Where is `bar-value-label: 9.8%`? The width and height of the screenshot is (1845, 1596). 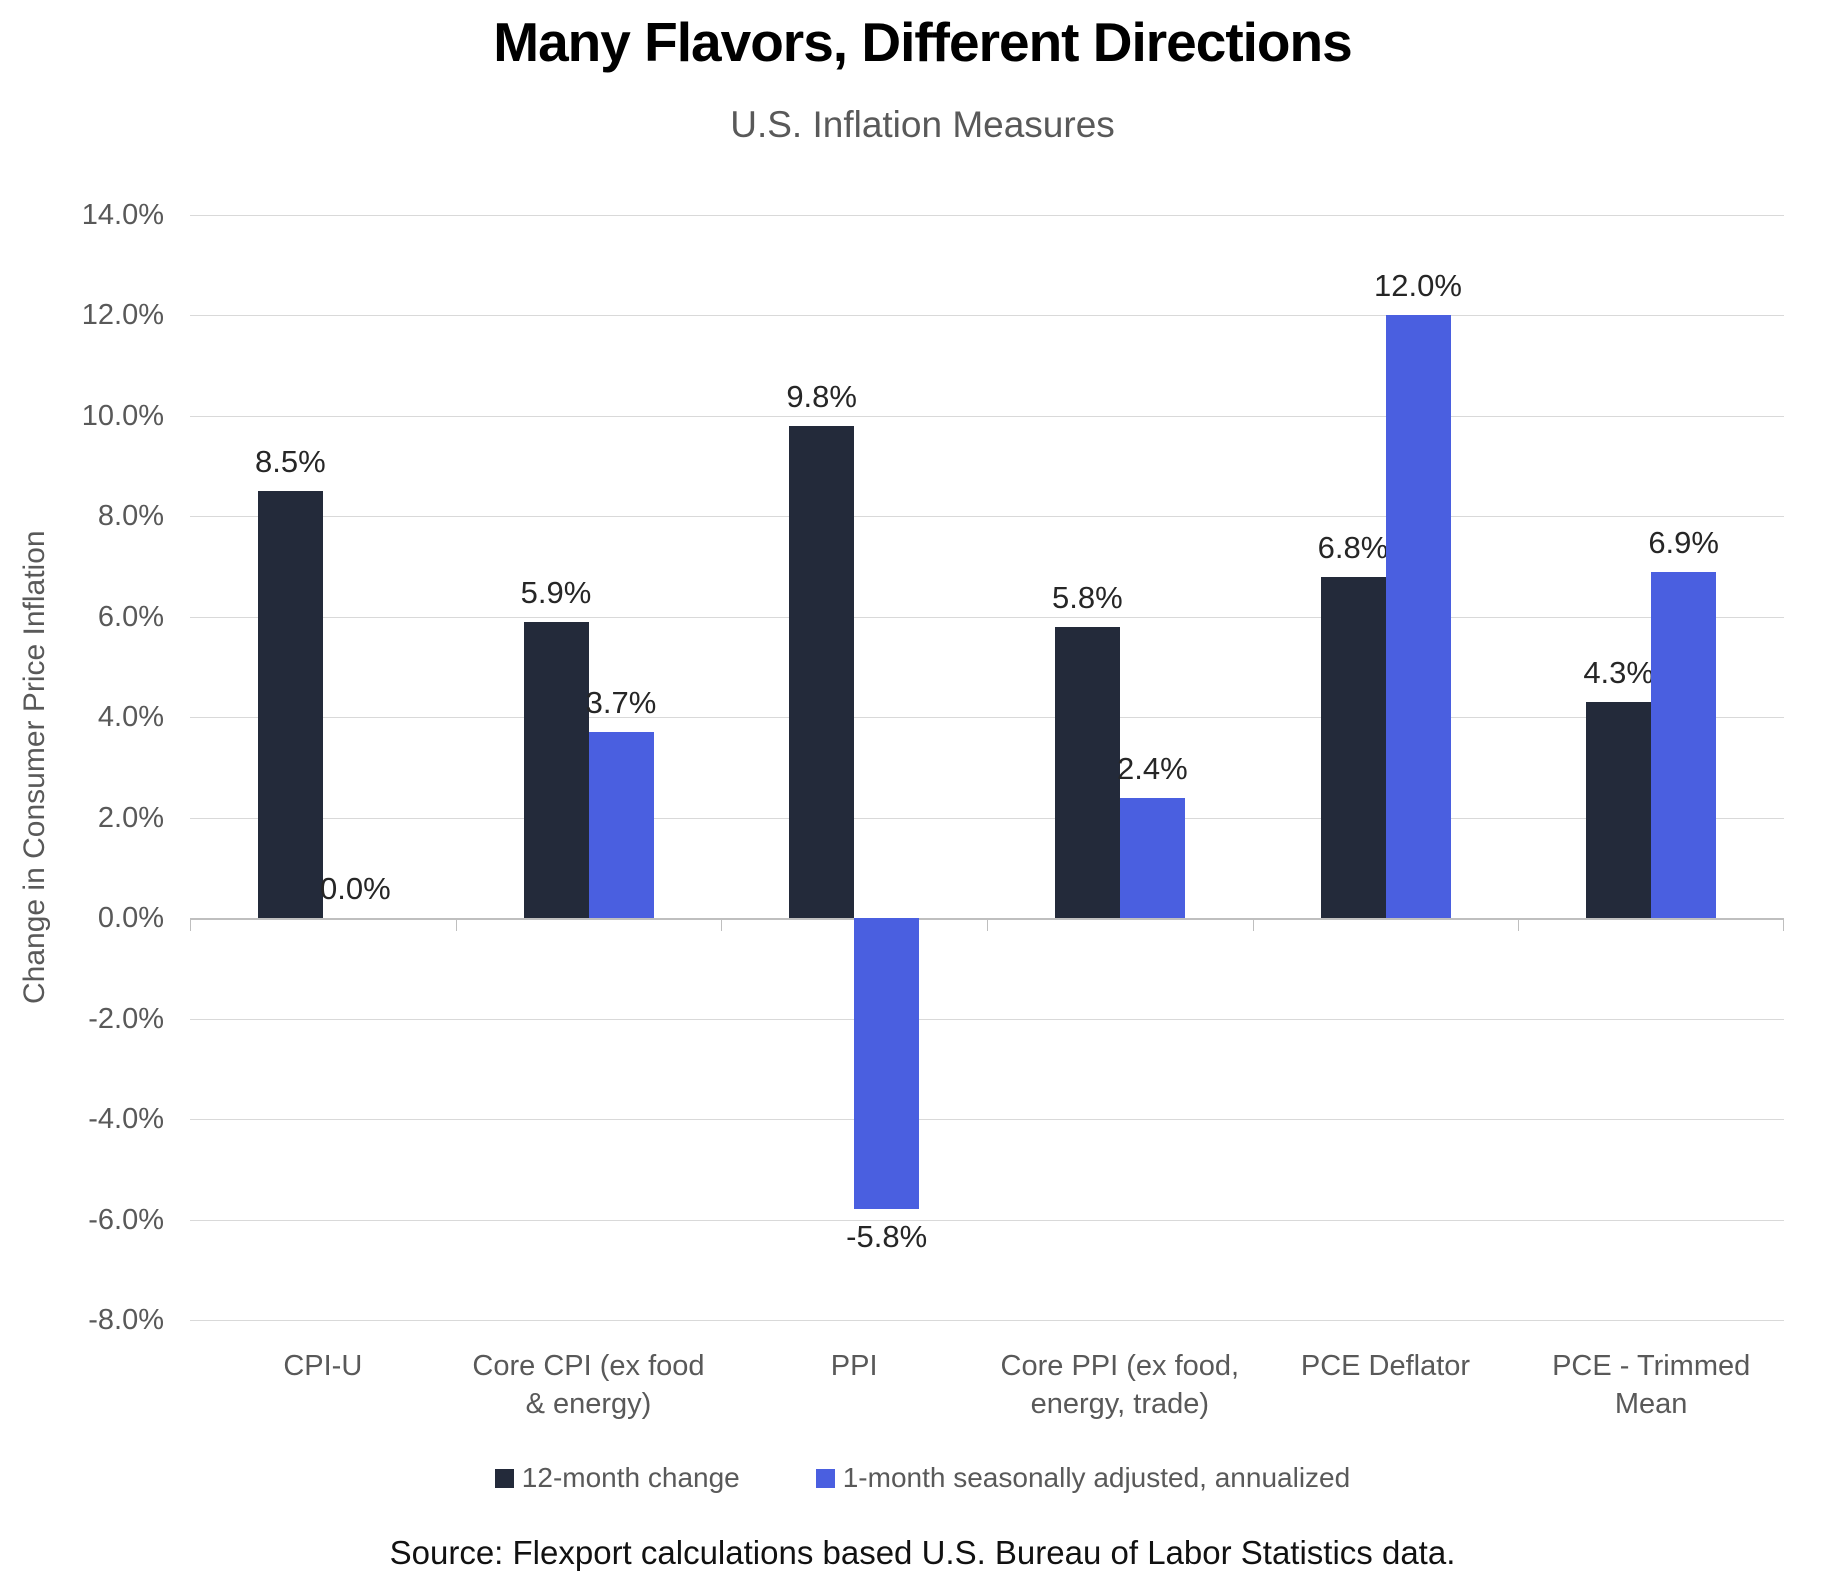 bar-value-label: 9.8% is located at coordinates (821, 396).